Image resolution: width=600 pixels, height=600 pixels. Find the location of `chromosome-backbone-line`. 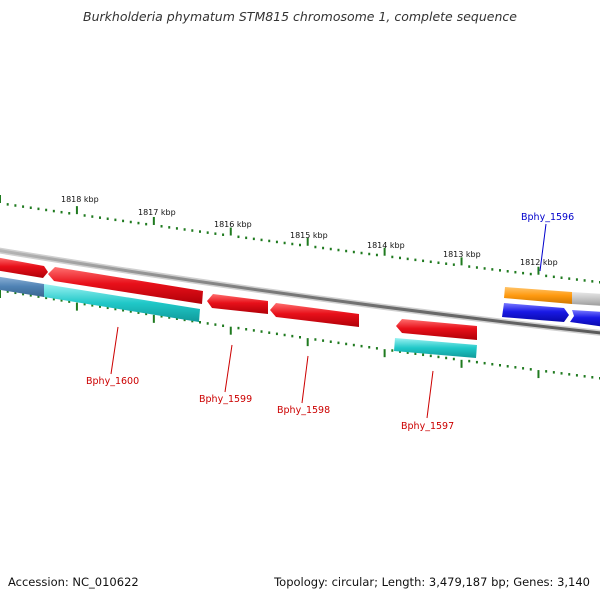

chromosome-backbone-line is located at coordinates (300, 292).